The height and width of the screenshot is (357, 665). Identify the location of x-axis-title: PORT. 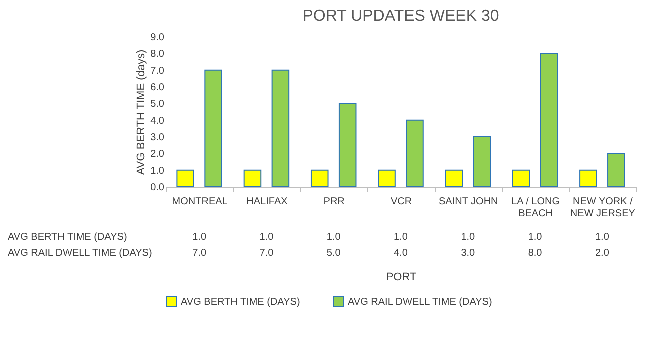
(401, 278).